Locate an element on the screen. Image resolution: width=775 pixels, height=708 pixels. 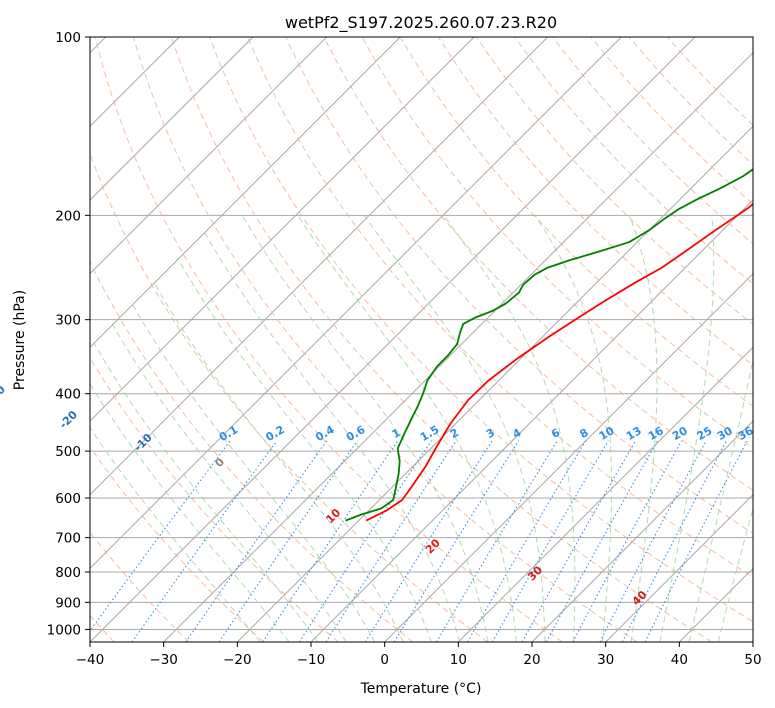
y-tick-label: 800 is located at coordinates (68, 573).